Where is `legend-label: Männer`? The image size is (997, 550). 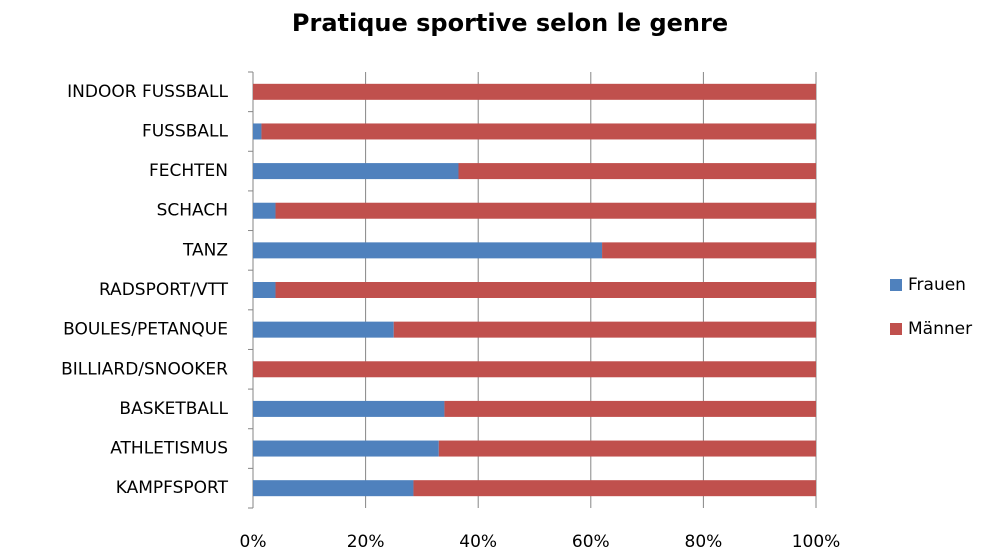 legend-label: Männer is located at coordinates (940, 329).